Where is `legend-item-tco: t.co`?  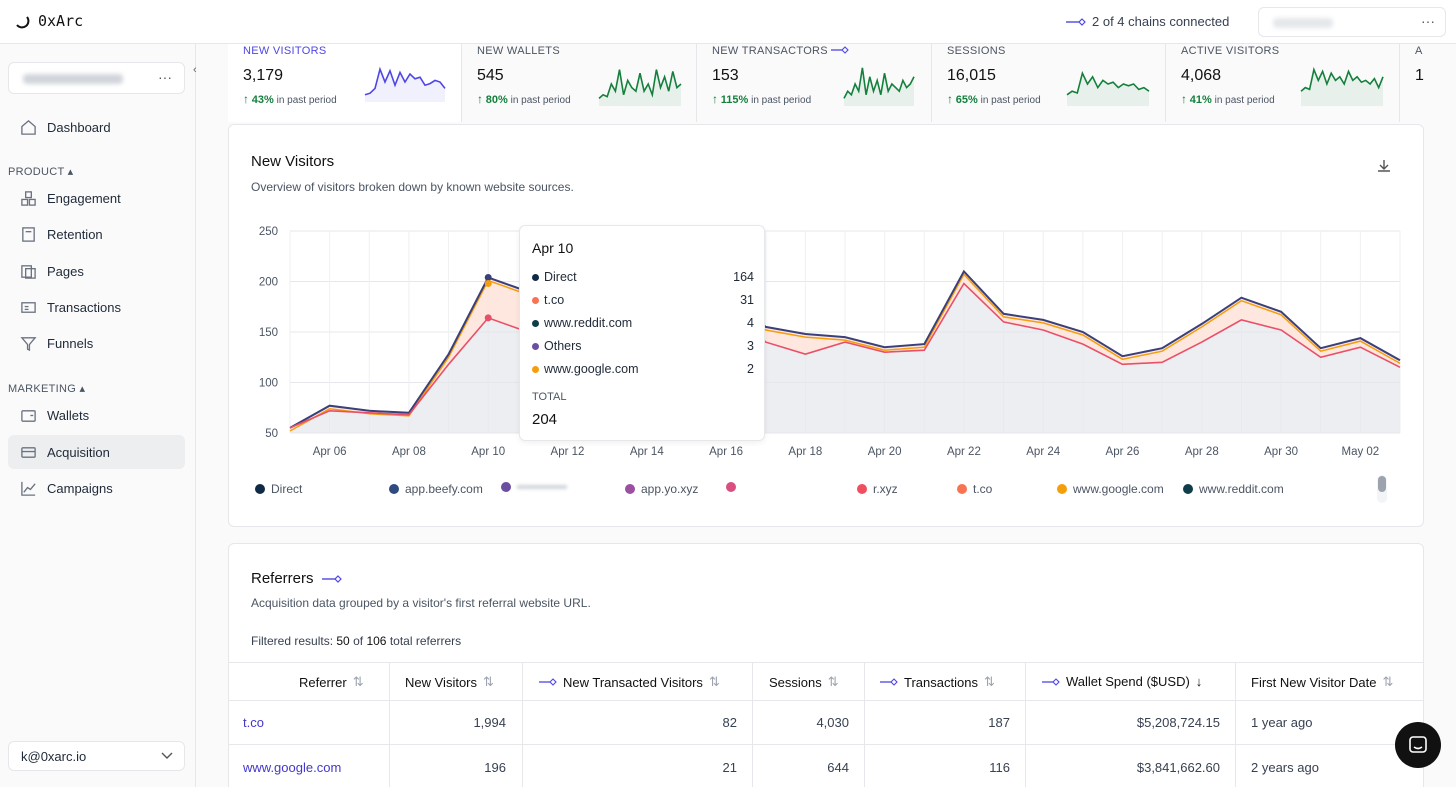
legend-item-tco: t.co is located at coordinates (974, 489).